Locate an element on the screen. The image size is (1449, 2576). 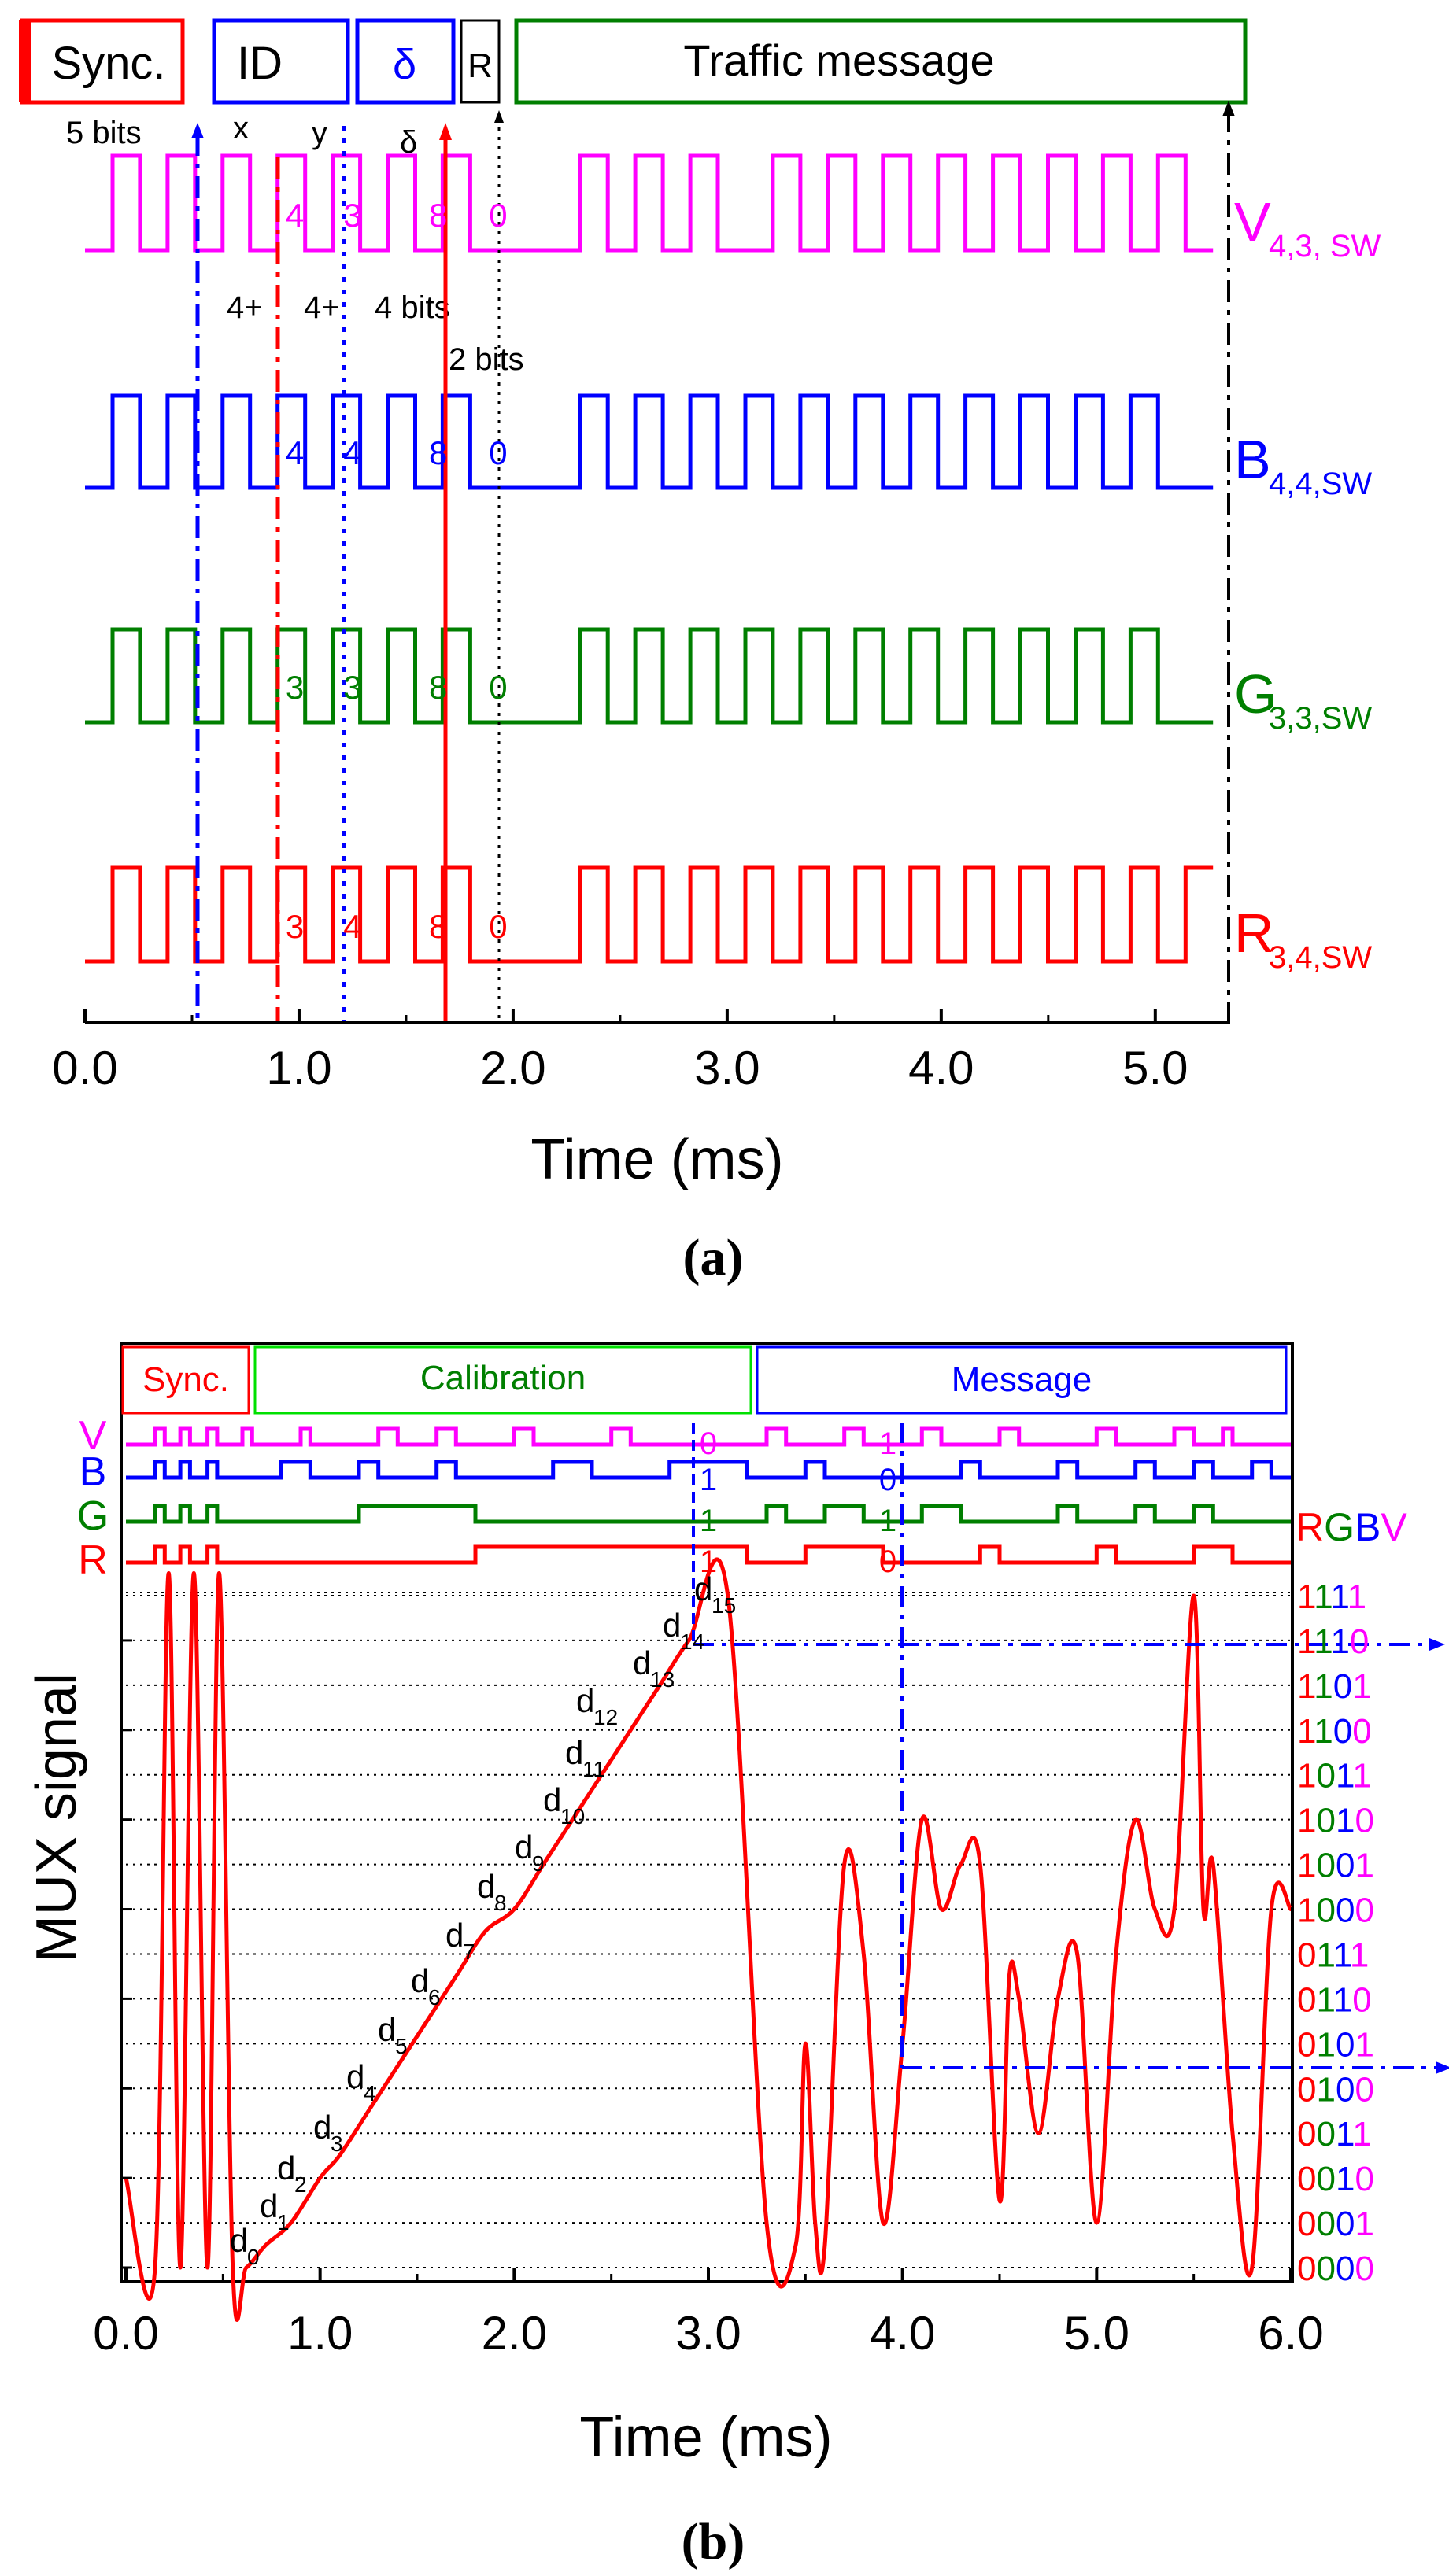
code-label: 0110 is located at coordinates (1334, 2000).